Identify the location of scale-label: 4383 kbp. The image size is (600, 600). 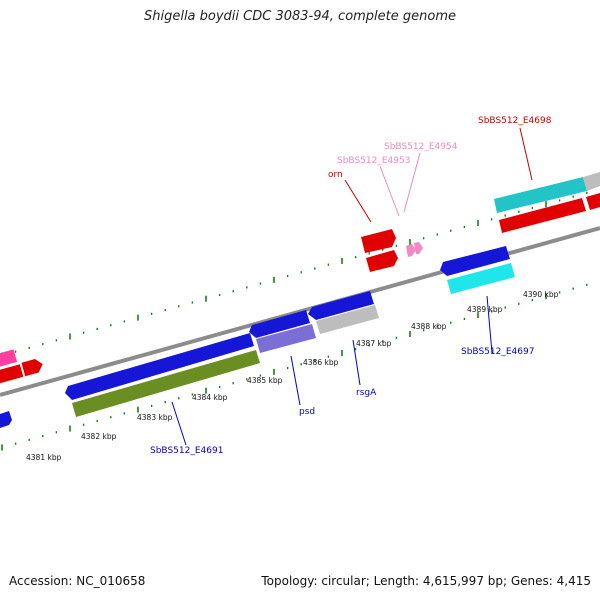
(155, 417).